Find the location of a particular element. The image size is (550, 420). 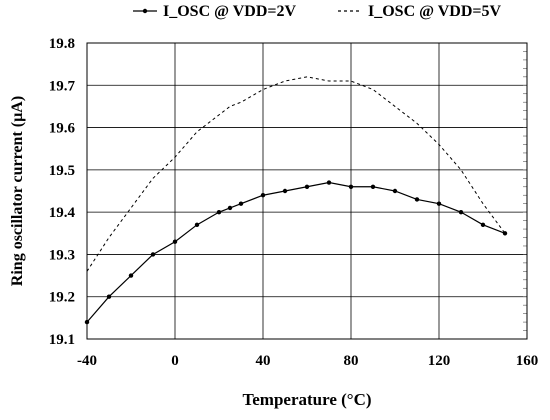

legend-label: I_OSC @ VDD=5V is located at coordinates (435, 11).